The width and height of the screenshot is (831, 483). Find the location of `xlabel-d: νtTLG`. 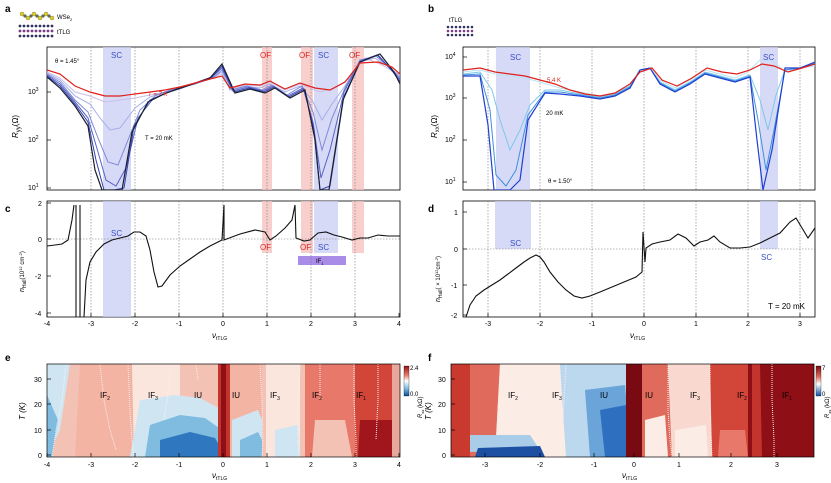

xlabel-d: νtTLG is located at coordinates (637, 336).